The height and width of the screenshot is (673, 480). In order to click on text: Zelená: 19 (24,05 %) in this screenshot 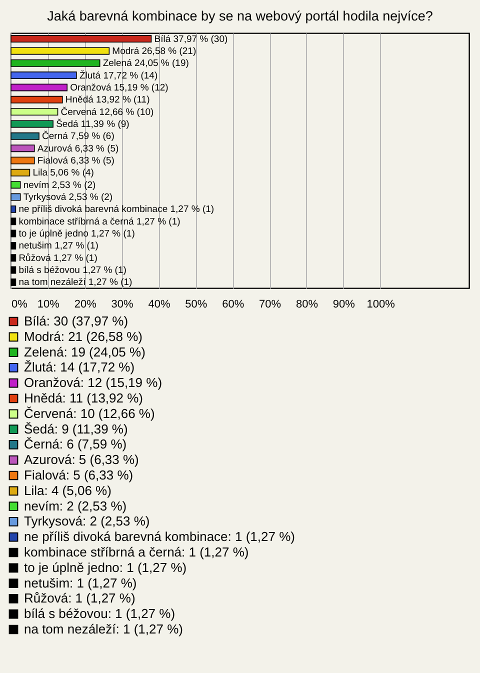, I will do `click(85, 352)`.